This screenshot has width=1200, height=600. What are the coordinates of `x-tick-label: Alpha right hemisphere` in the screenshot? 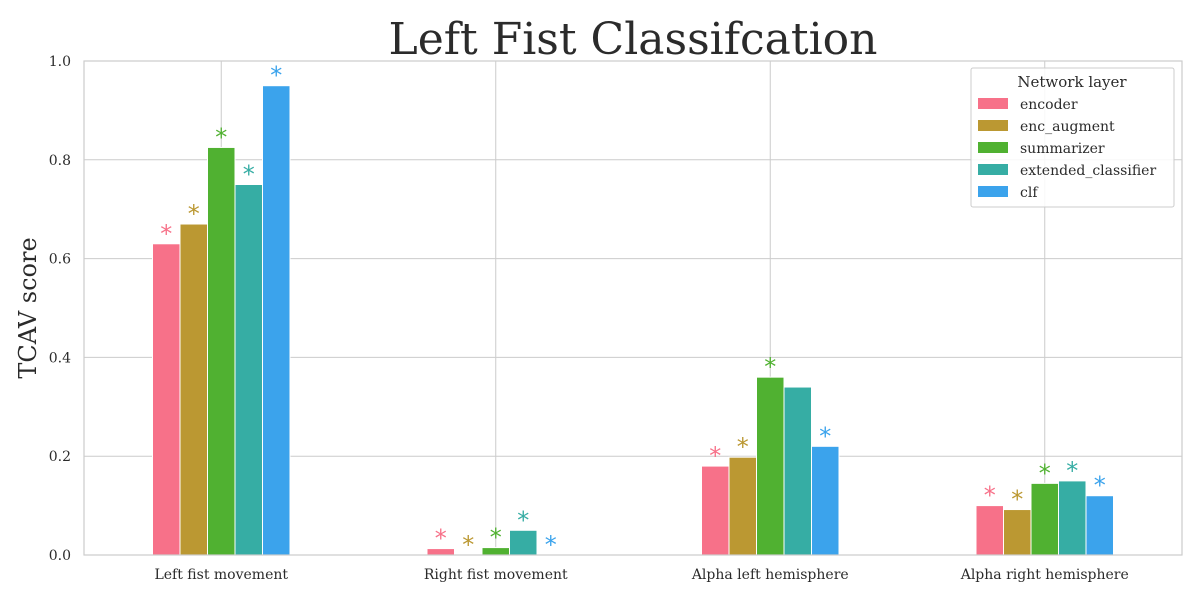 It's located at (1044, 575).